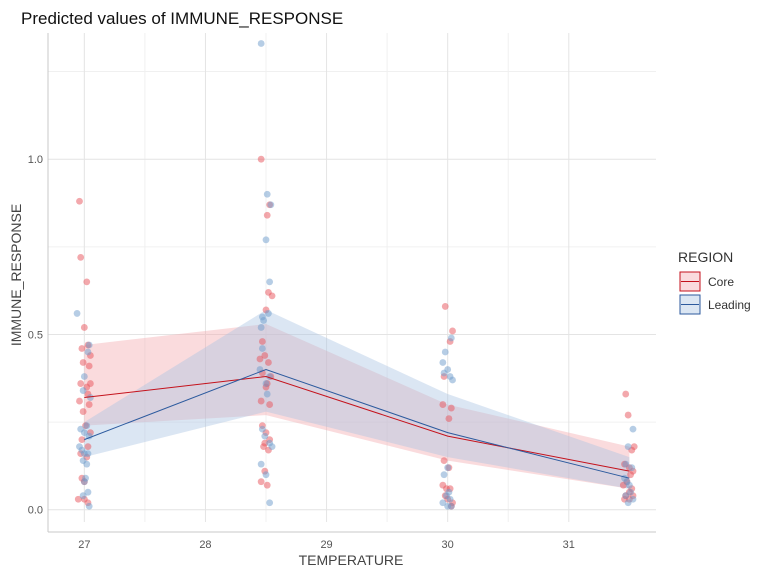  What do you see at coordinates (705, 257) in the screenshot?
I see `legend-title: REGION` at bounding box center [705, 257].